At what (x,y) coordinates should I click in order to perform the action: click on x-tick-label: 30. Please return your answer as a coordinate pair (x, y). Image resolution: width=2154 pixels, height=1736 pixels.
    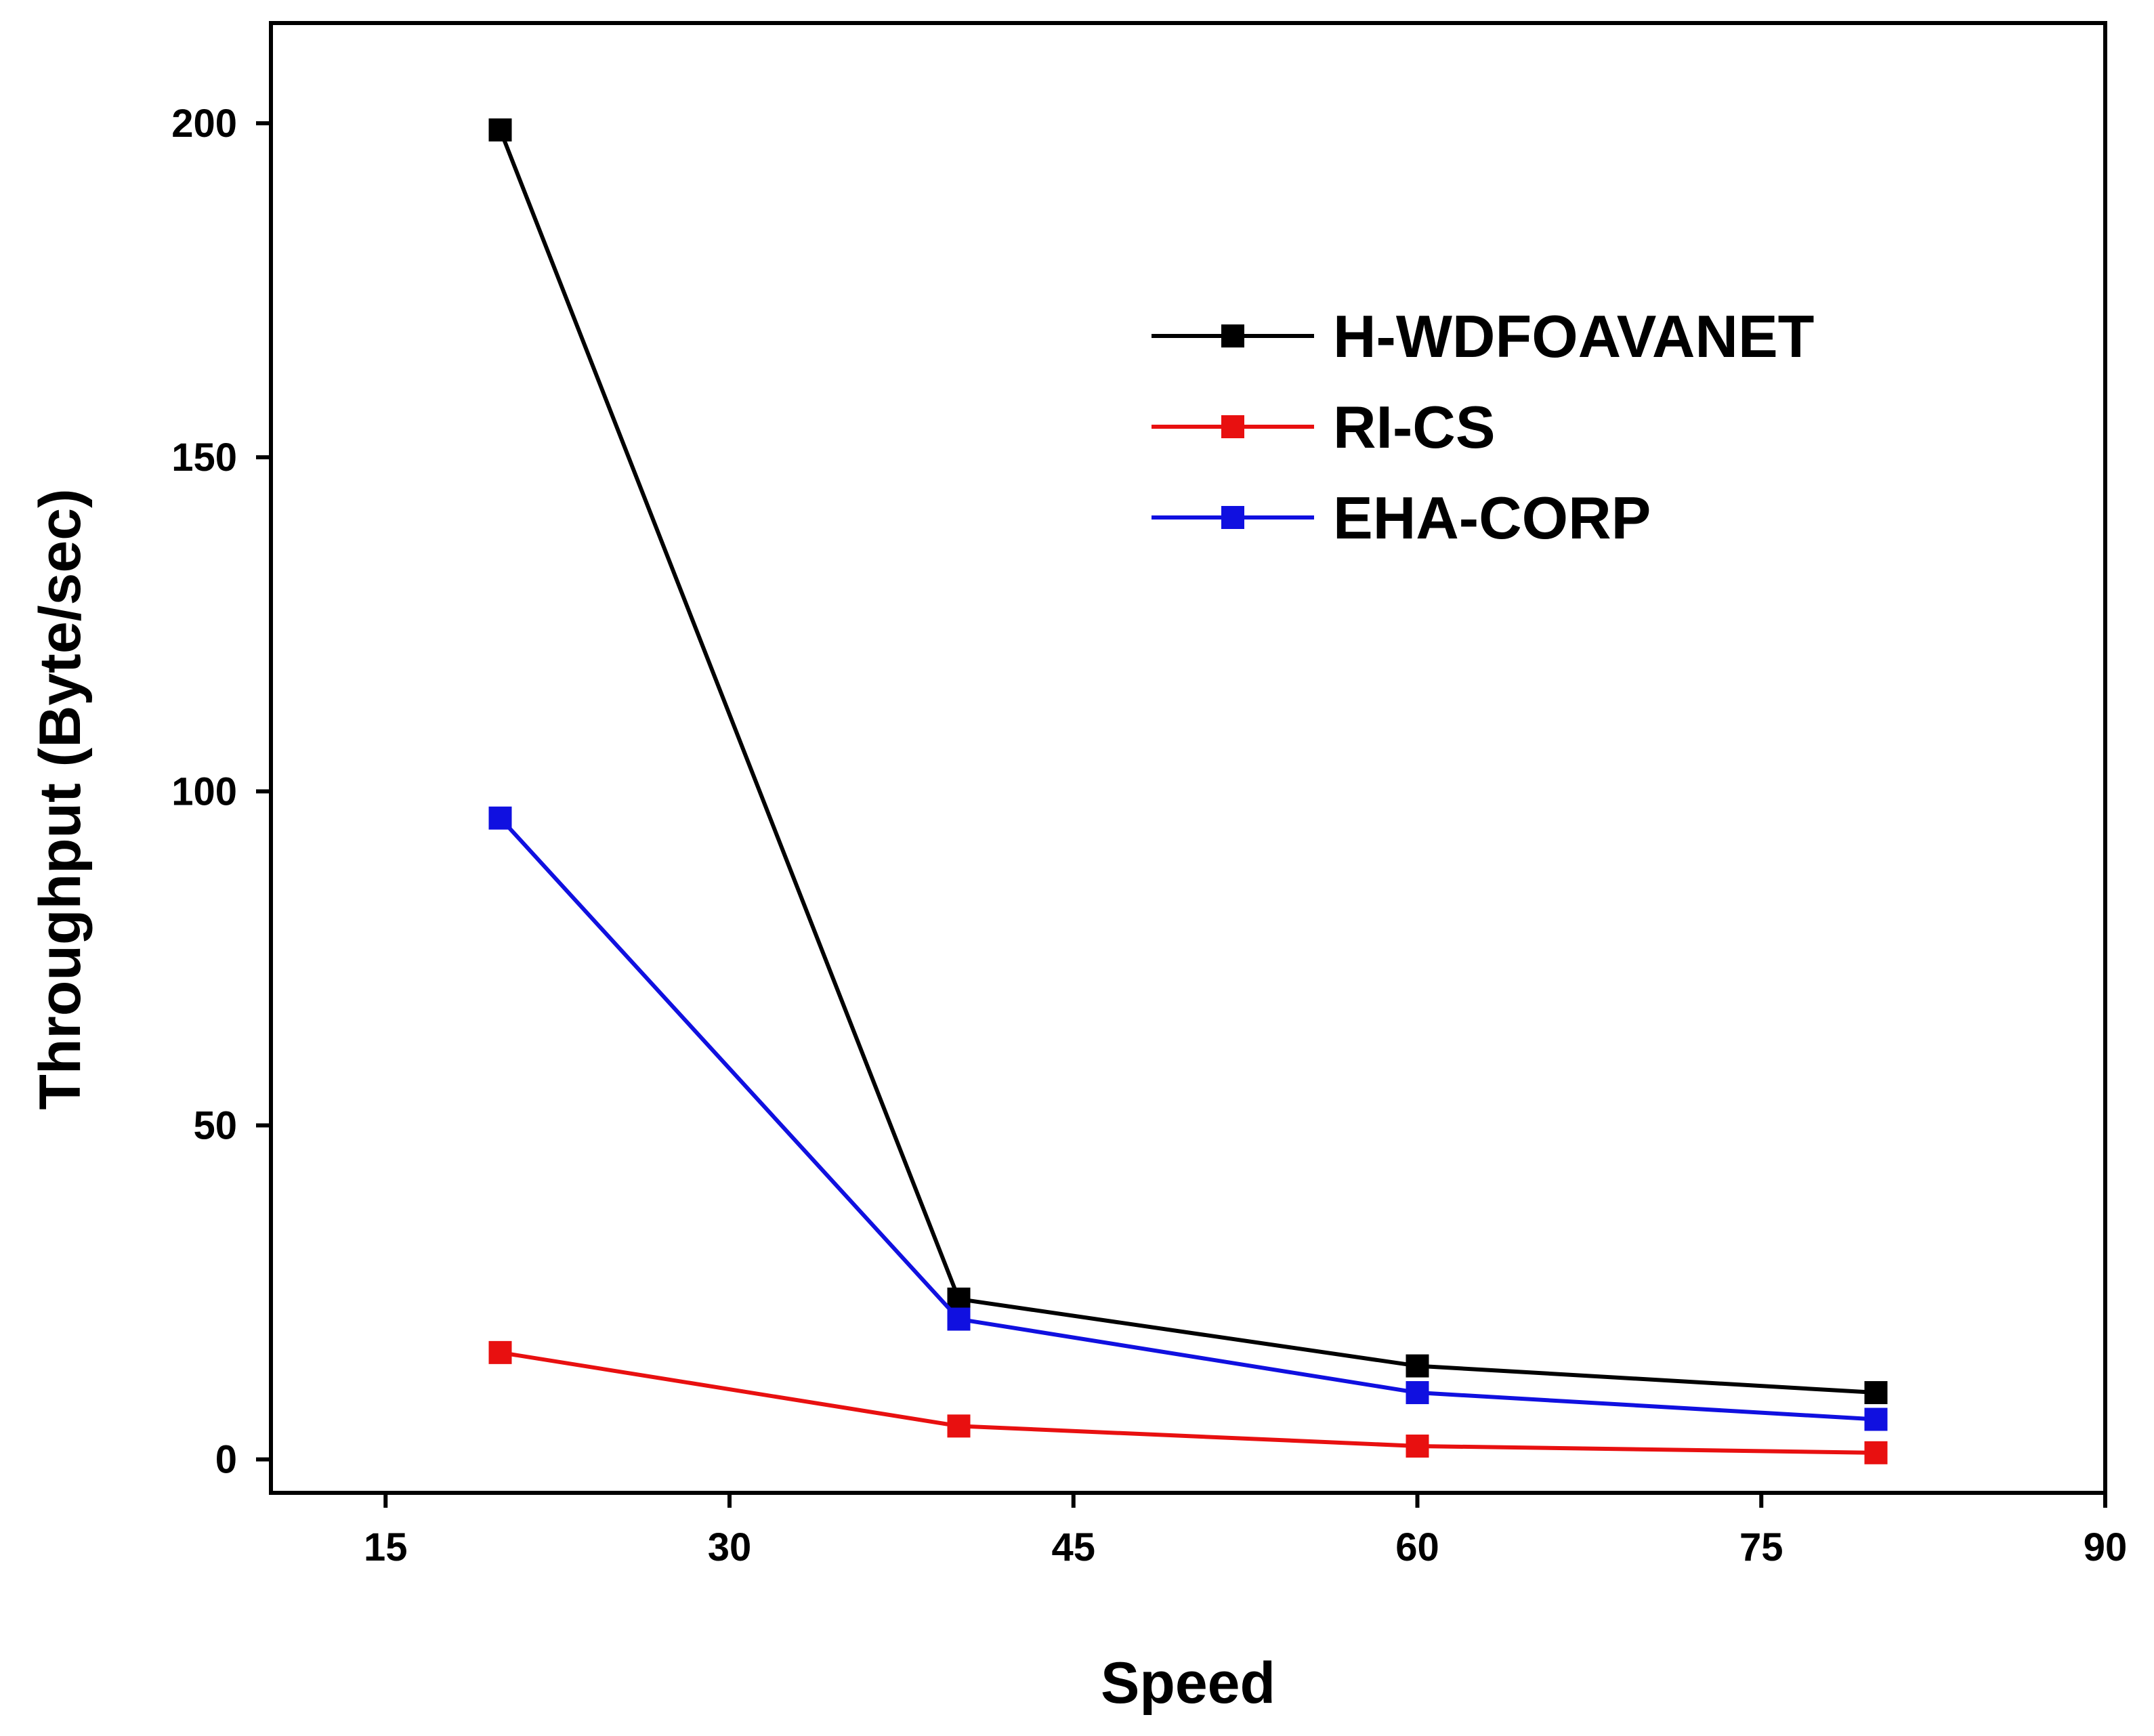
    Looking at the image, I should click on (730, 1547).